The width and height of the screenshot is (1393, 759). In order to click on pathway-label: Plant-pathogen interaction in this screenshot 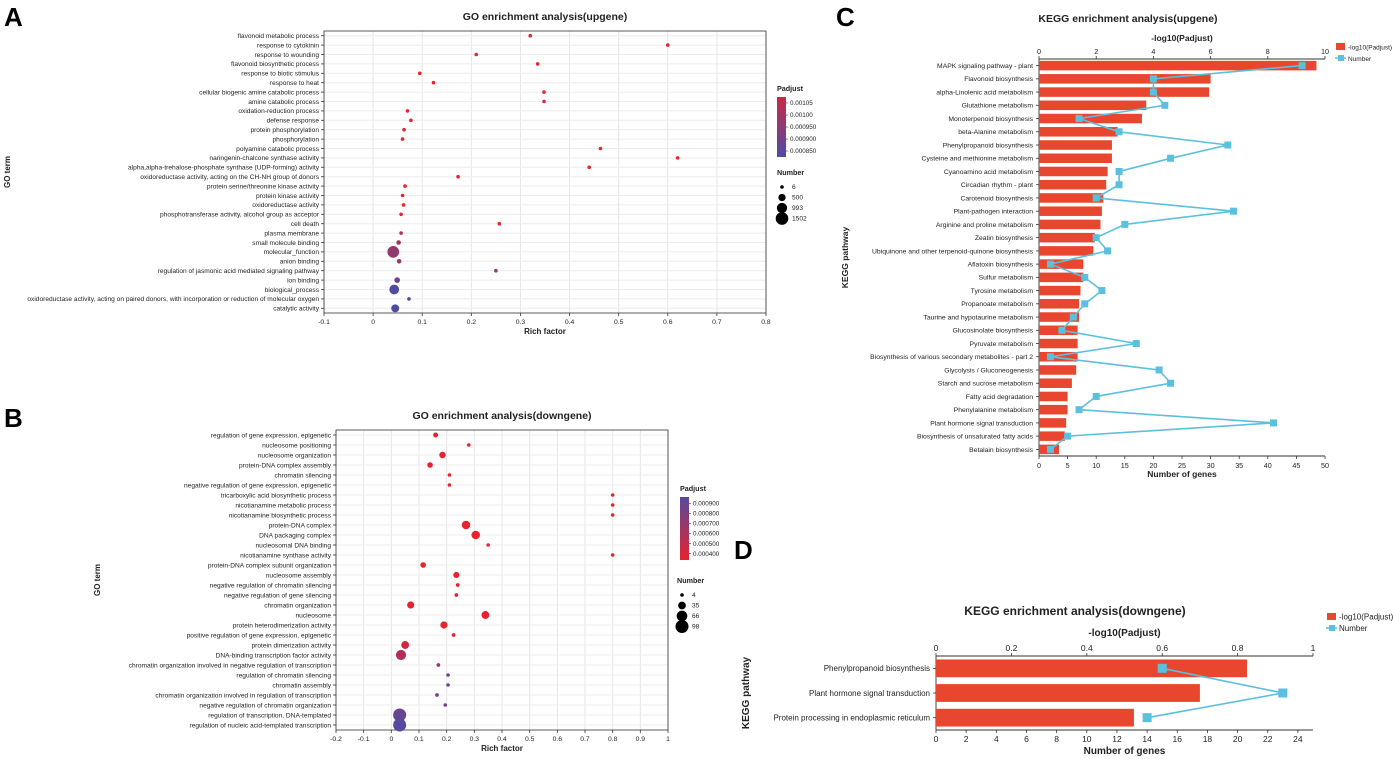, I will do `click(994, 212)`.